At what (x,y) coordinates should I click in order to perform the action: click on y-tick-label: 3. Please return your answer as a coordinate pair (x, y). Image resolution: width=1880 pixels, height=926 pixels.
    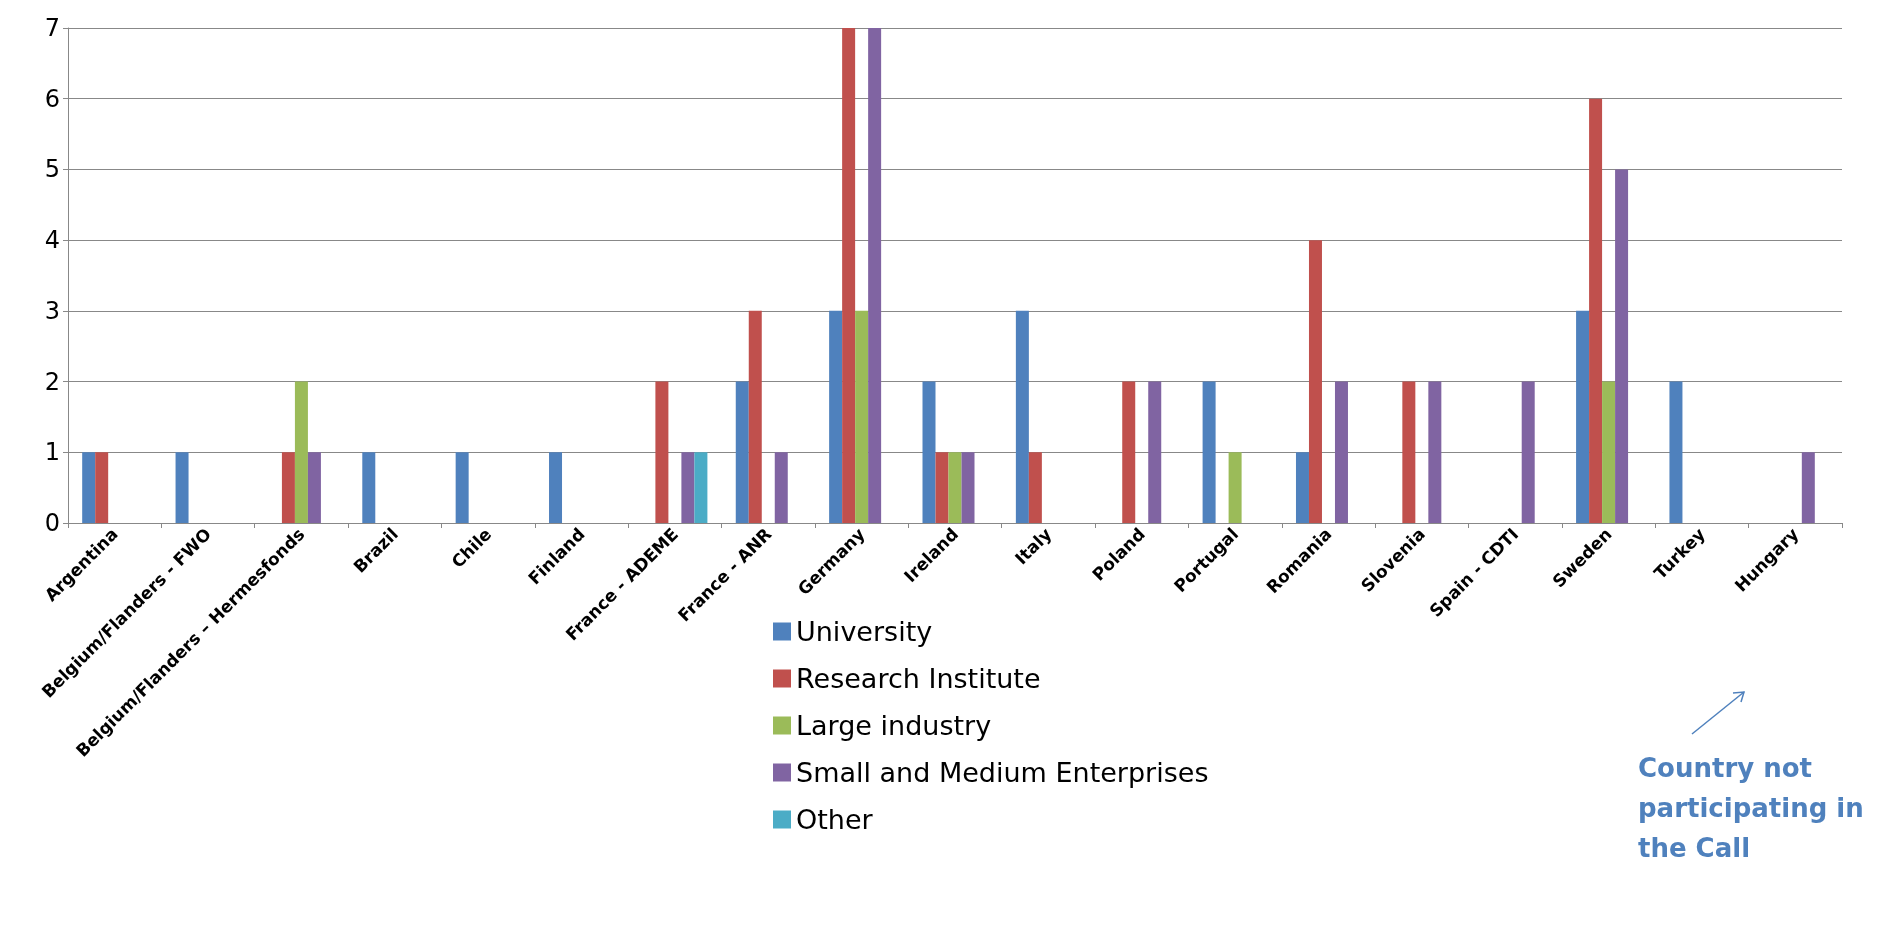
    Looking at the image, I should click on (52, 310).